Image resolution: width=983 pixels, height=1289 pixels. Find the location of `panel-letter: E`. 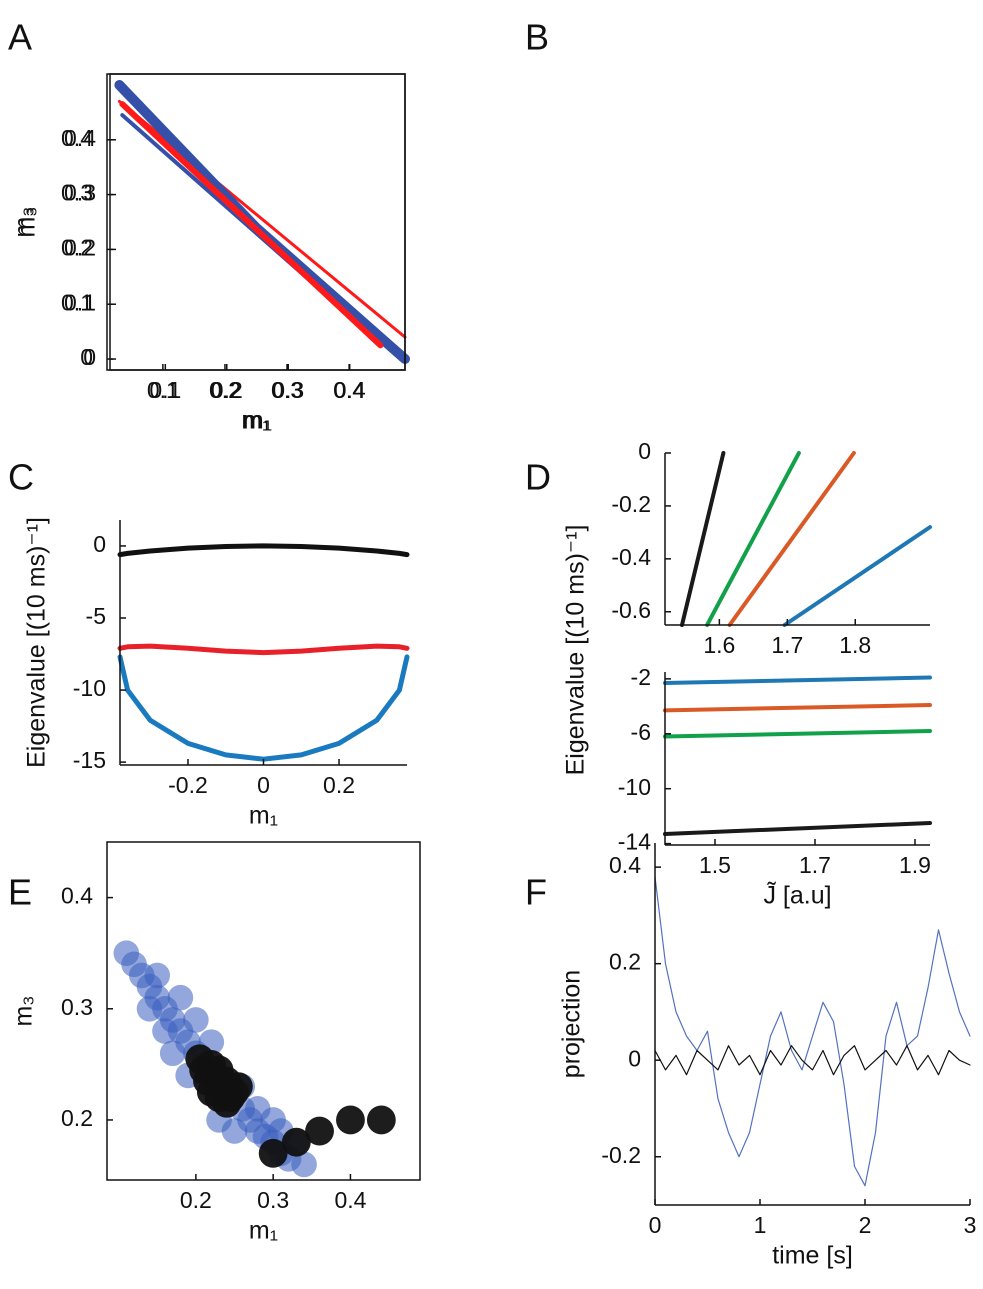

panel-letter: E is located at coordinates (20, 892).